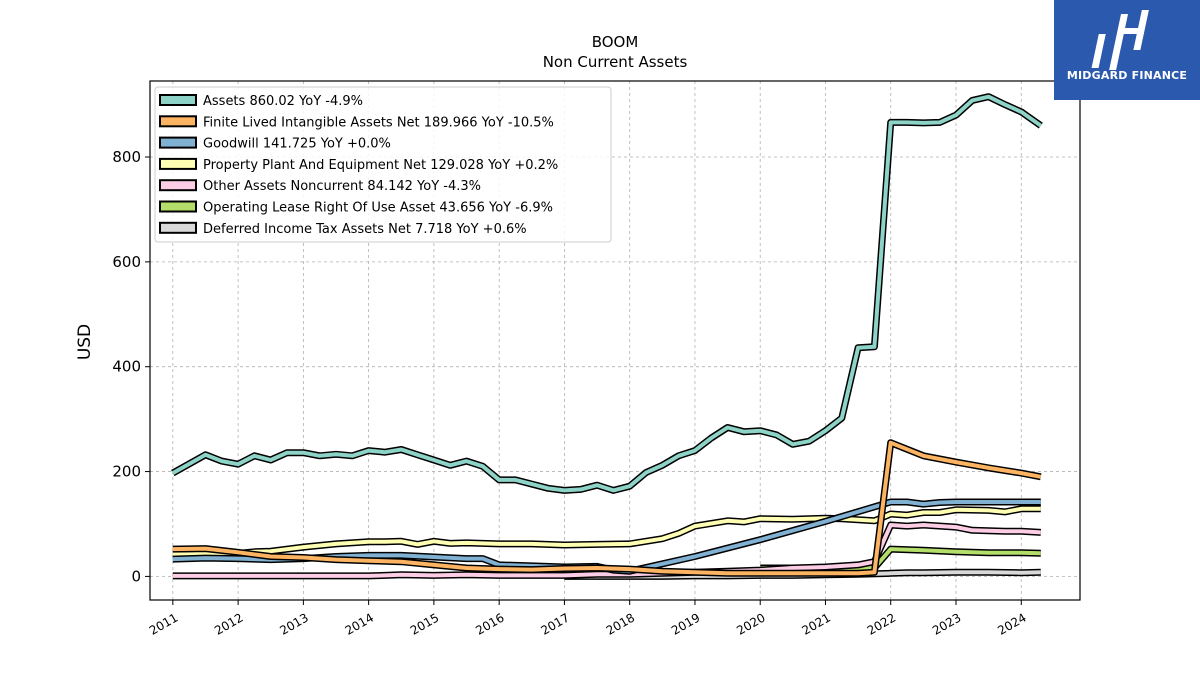  What do you see at coordinates (178, 185) in the screenshot?
I see `legend-swatch-other-assets-noncurrent` at bounding box center [178, 185].